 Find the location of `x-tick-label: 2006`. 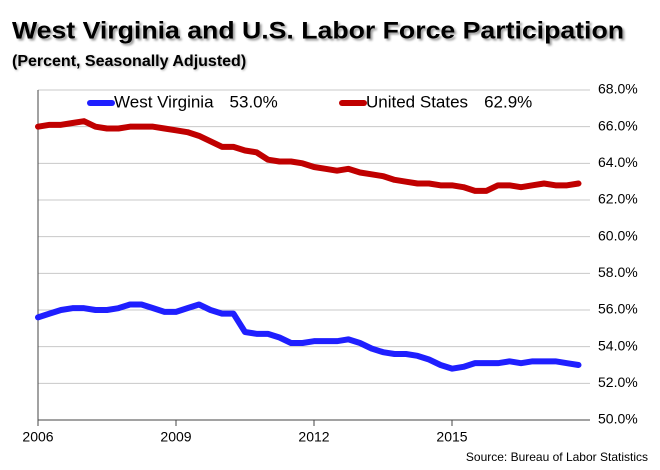

x-tick-label: 2006 is located at coordinates (37, 437).